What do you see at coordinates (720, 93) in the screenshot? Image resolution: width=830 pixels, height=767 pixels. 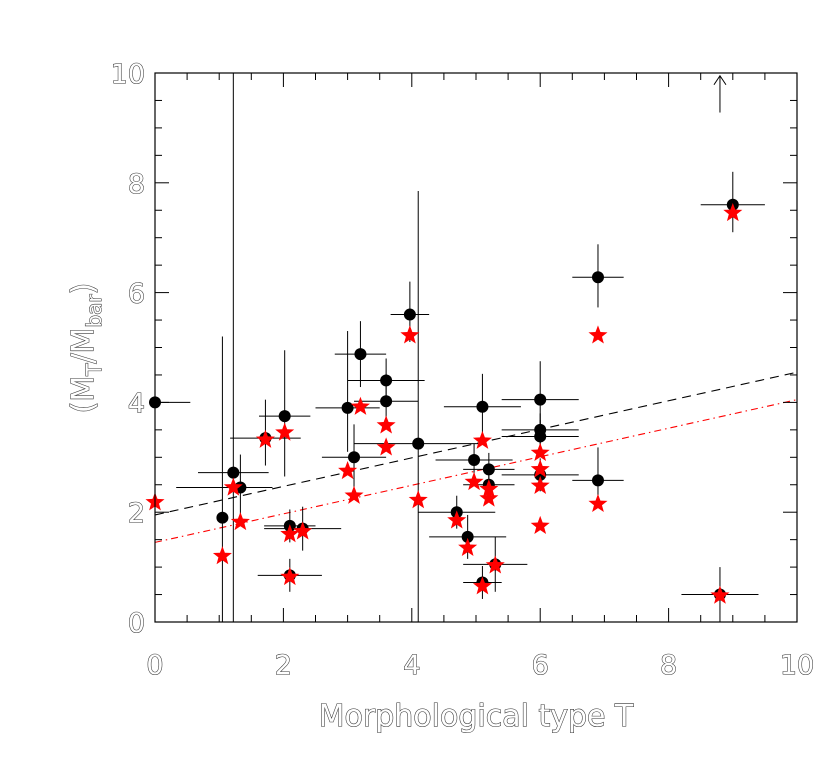 I see `upper-limit-arrow` at bounding box center [720, 93].